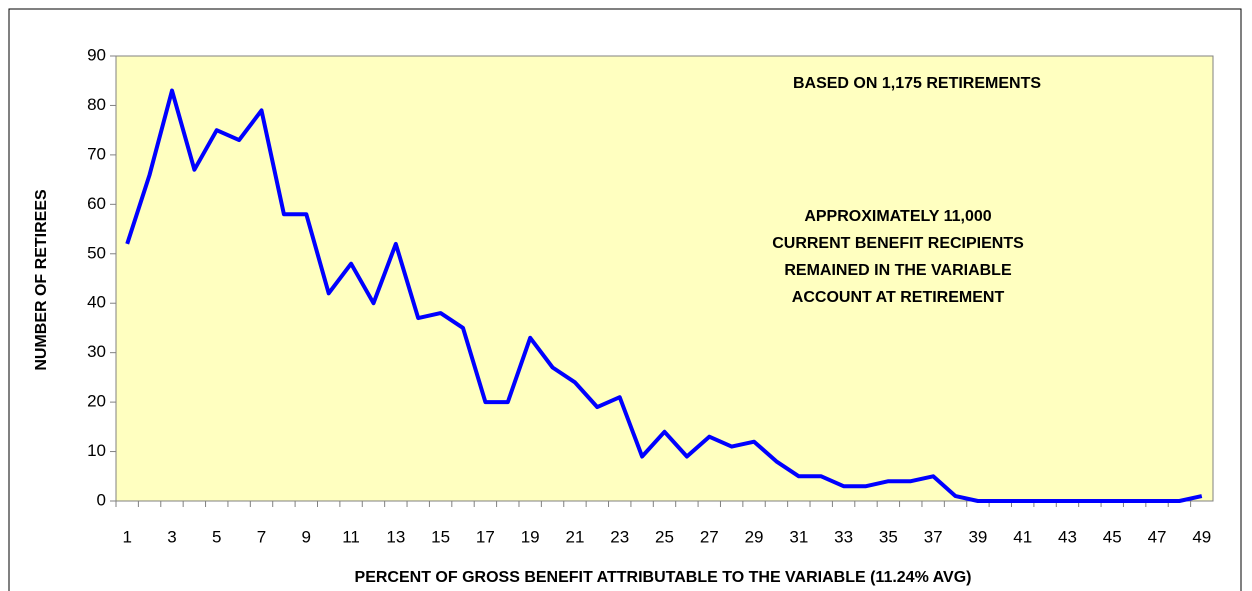 This screenshot has width=1252, height=591. What do you see at coordinates (709, 536) in the screenshot?
I see `x-tick-label: 27` at bounding box center [709, 536].